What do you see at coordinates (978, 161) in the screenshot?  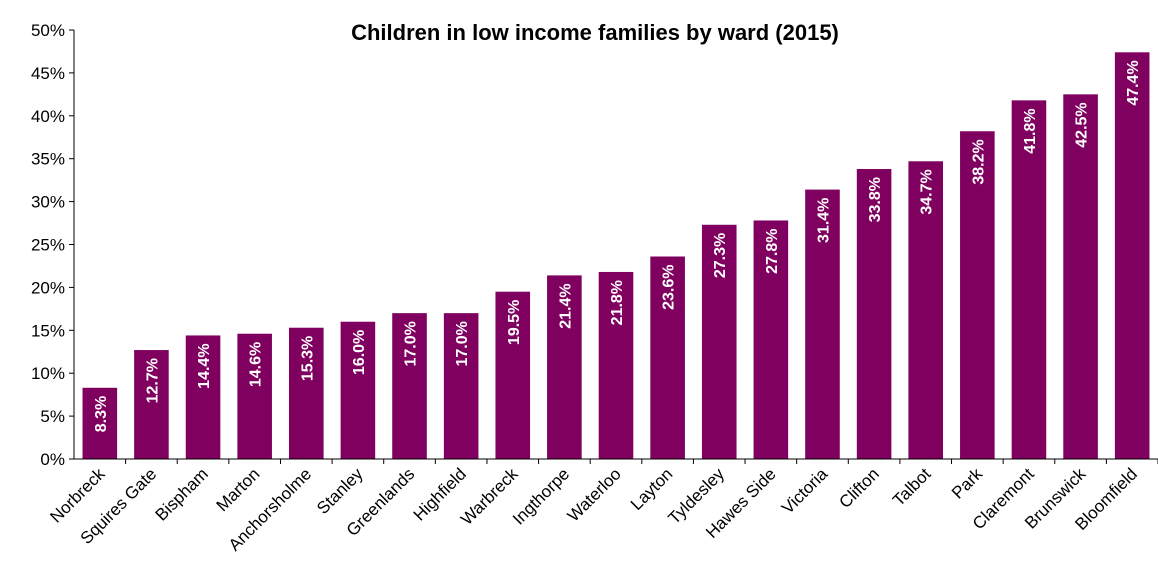 I see `data-label: 38.2%` at bounding box center [978, 161].